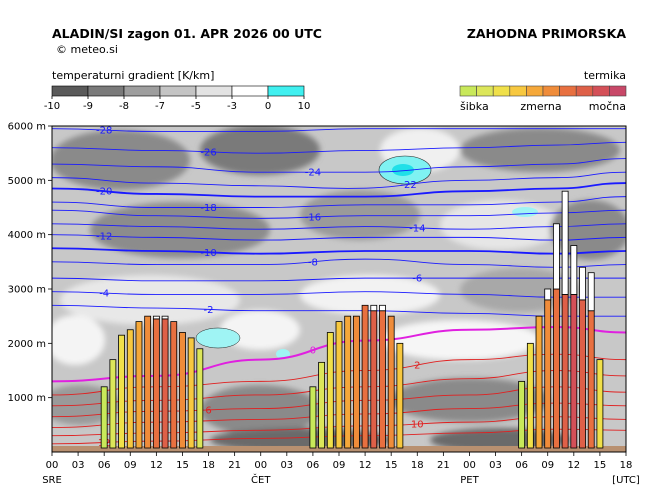 This screenshot has height=500, width=645. I want to click on x-unit-label: [UTC], so click(626, 480).